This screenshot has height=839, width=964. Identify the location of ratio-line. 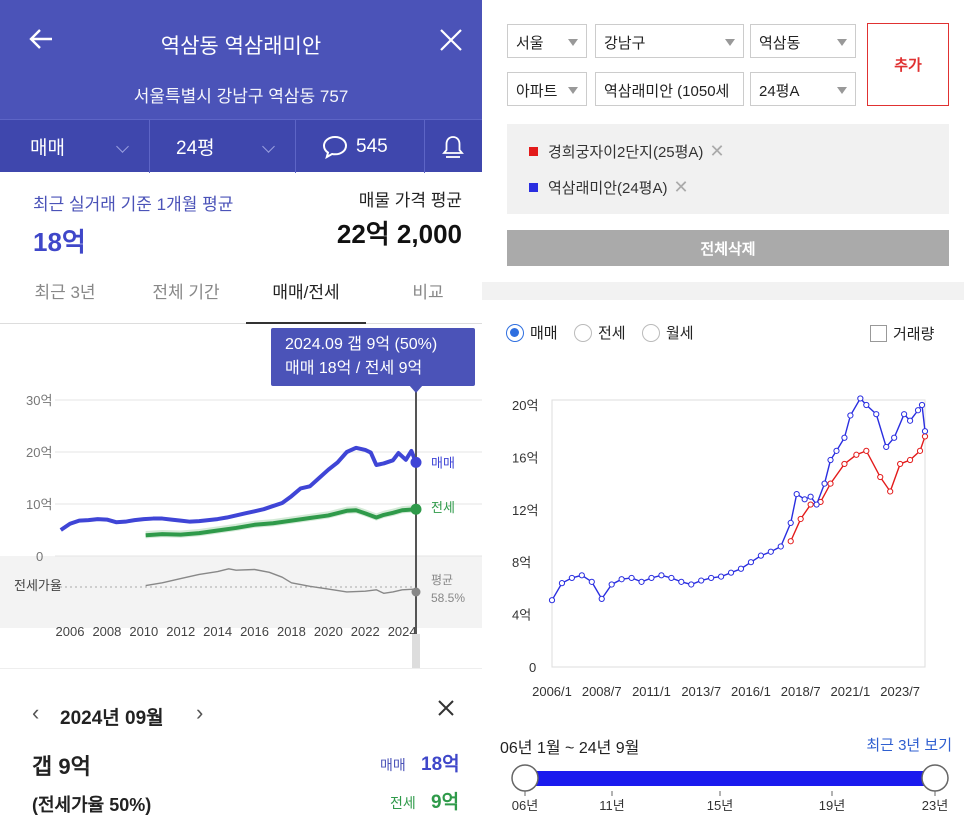
(281, 581).